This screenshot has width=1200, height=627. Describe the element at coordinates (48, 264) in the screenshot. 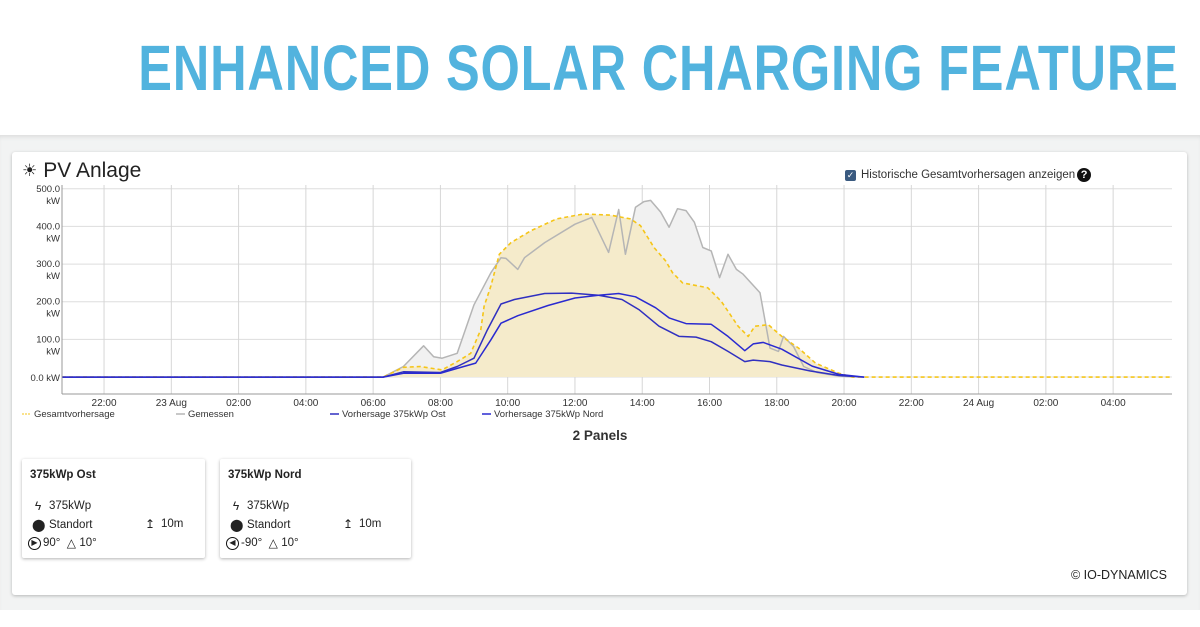

I see `y-tick-label: 300.0` at that location.